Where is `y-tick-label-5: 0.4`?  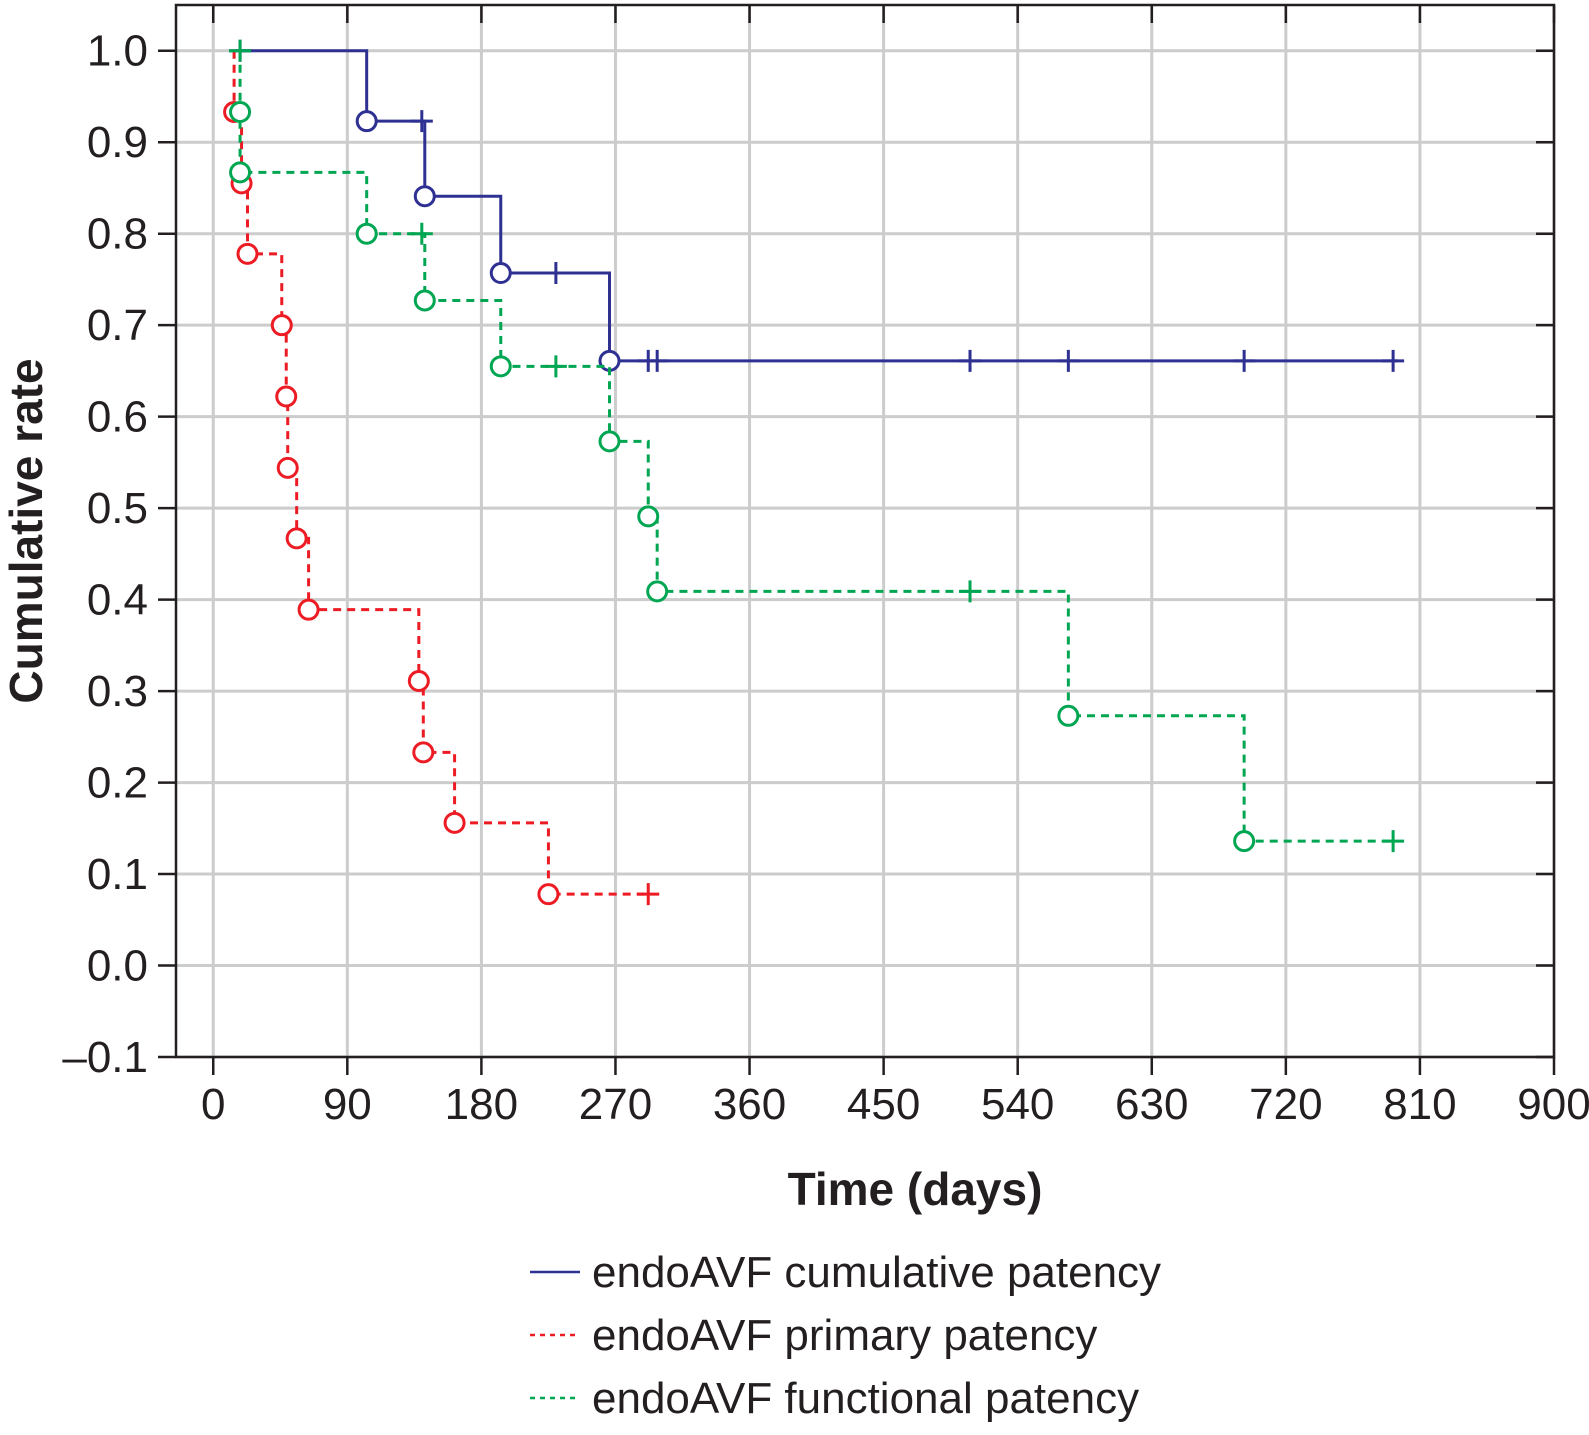
y-tick-label-5: 0.4 is located at coordinates (117, 600).